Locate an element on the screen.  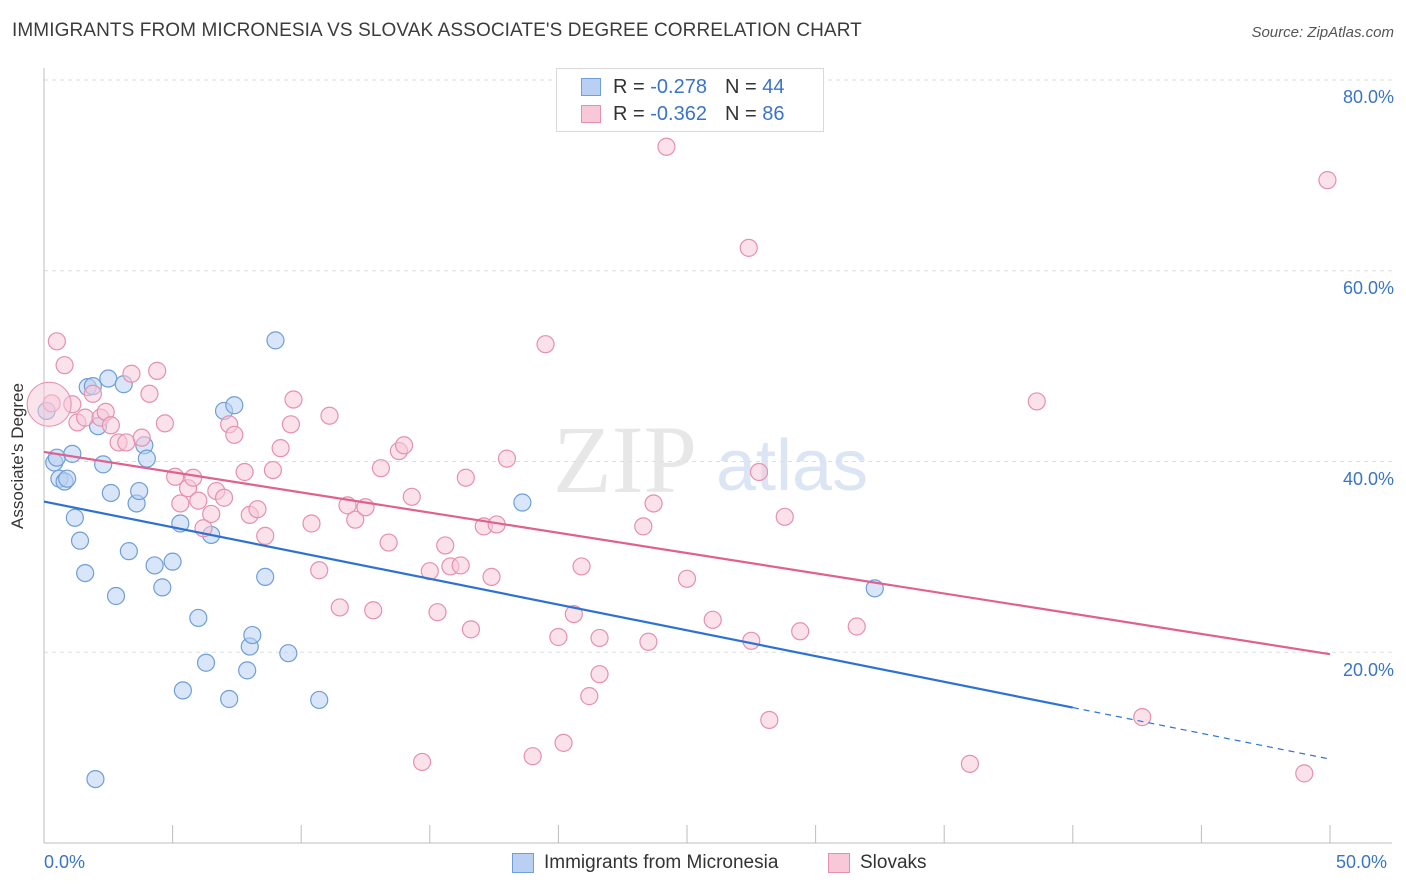
stats-row-micronesia: R = -0.278 N = 44 is located at coordinates (682, 87).